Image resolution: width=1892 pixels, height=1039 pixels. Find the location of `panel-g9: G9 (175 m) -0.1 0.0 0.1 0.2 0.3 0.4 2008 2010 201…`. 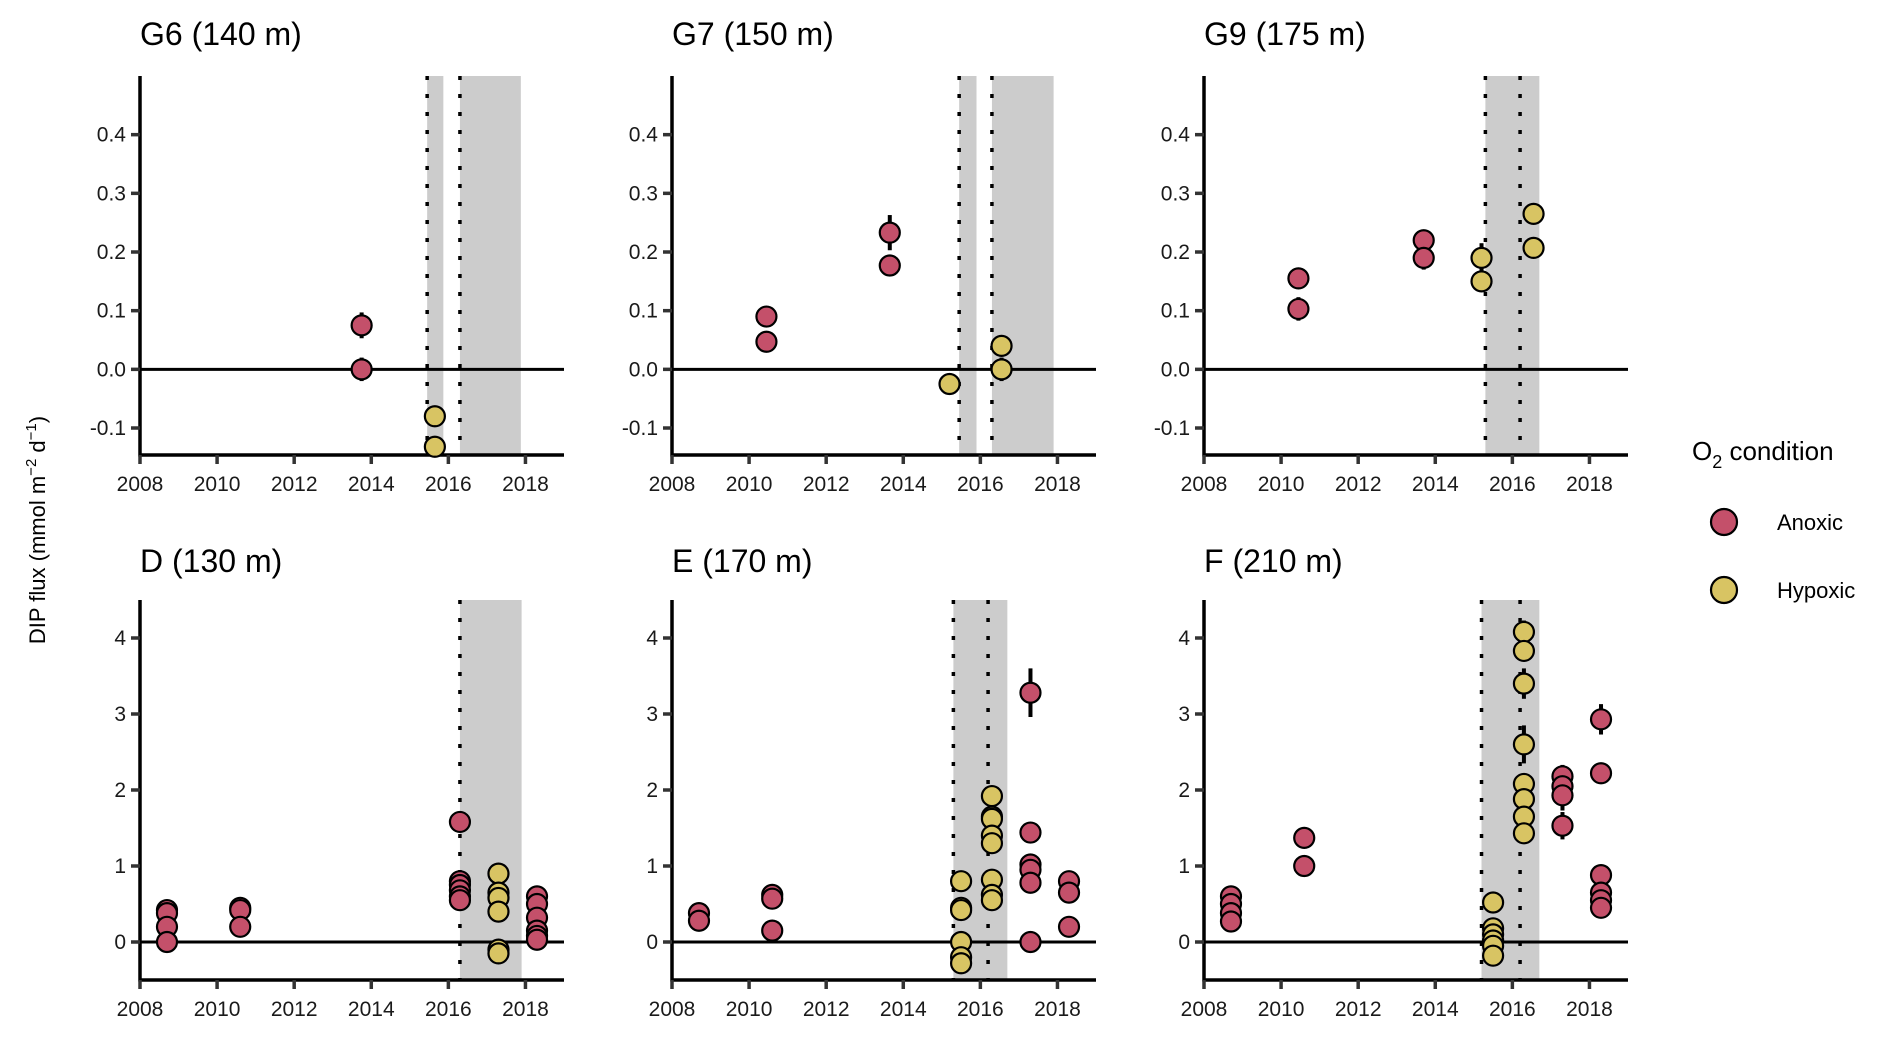

panel-g9: G9 (175 m) -0.1 0.0 0.1 0.2 0.3 0.4 2008 2010 201… is located at coordinates (1391, 256).